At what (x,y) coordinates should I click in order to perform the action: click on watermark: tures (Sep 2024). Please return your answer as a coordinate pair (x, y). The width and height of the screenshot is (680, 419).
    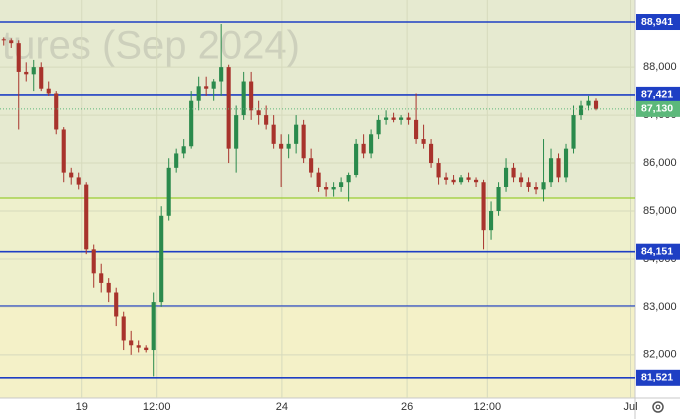
    Looking at the image, I should click on (151, 46).